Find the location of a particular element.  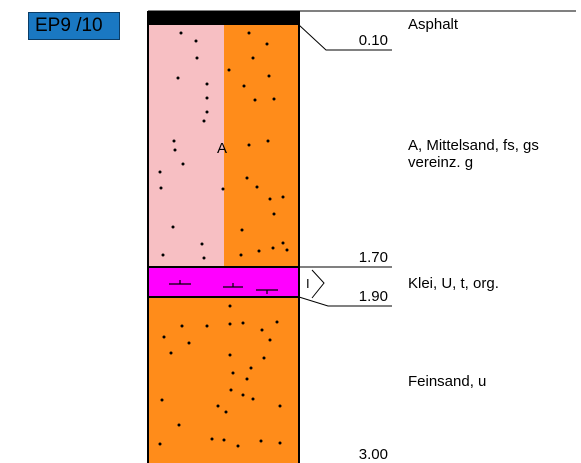

mittelsand-dots is located at coordinates (223, 145).